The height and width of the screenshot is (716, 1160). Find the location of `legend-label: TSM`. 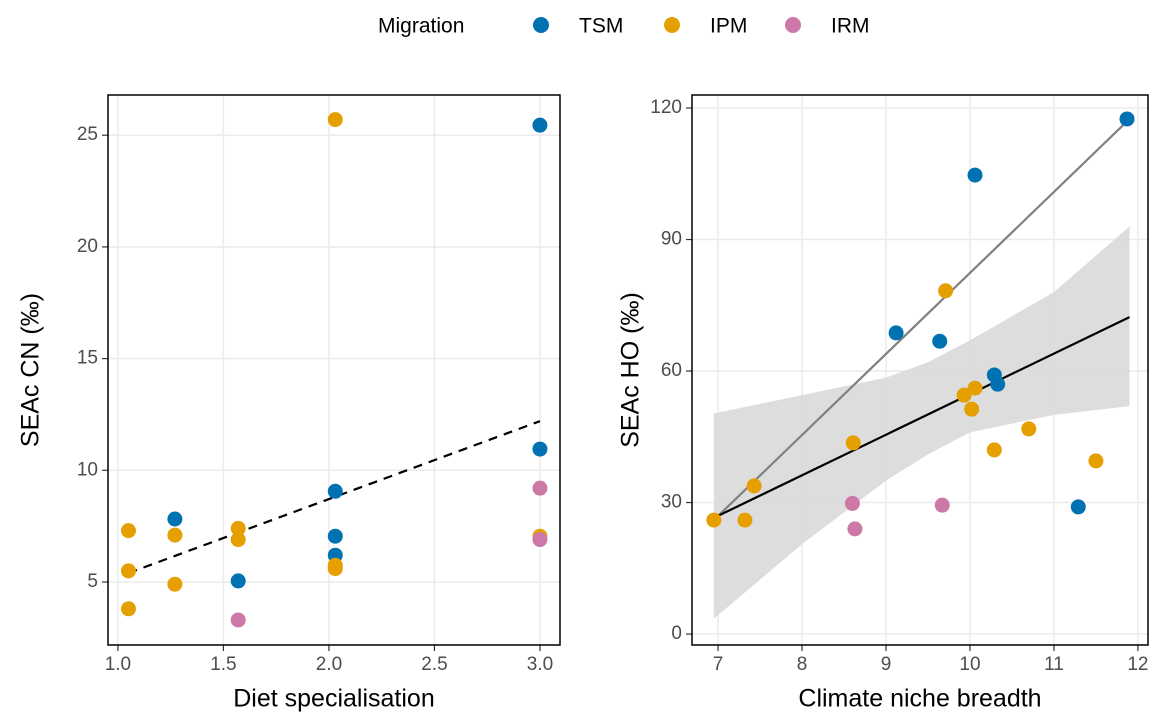

legend-label: TSM is located at coordinates (601, 26).